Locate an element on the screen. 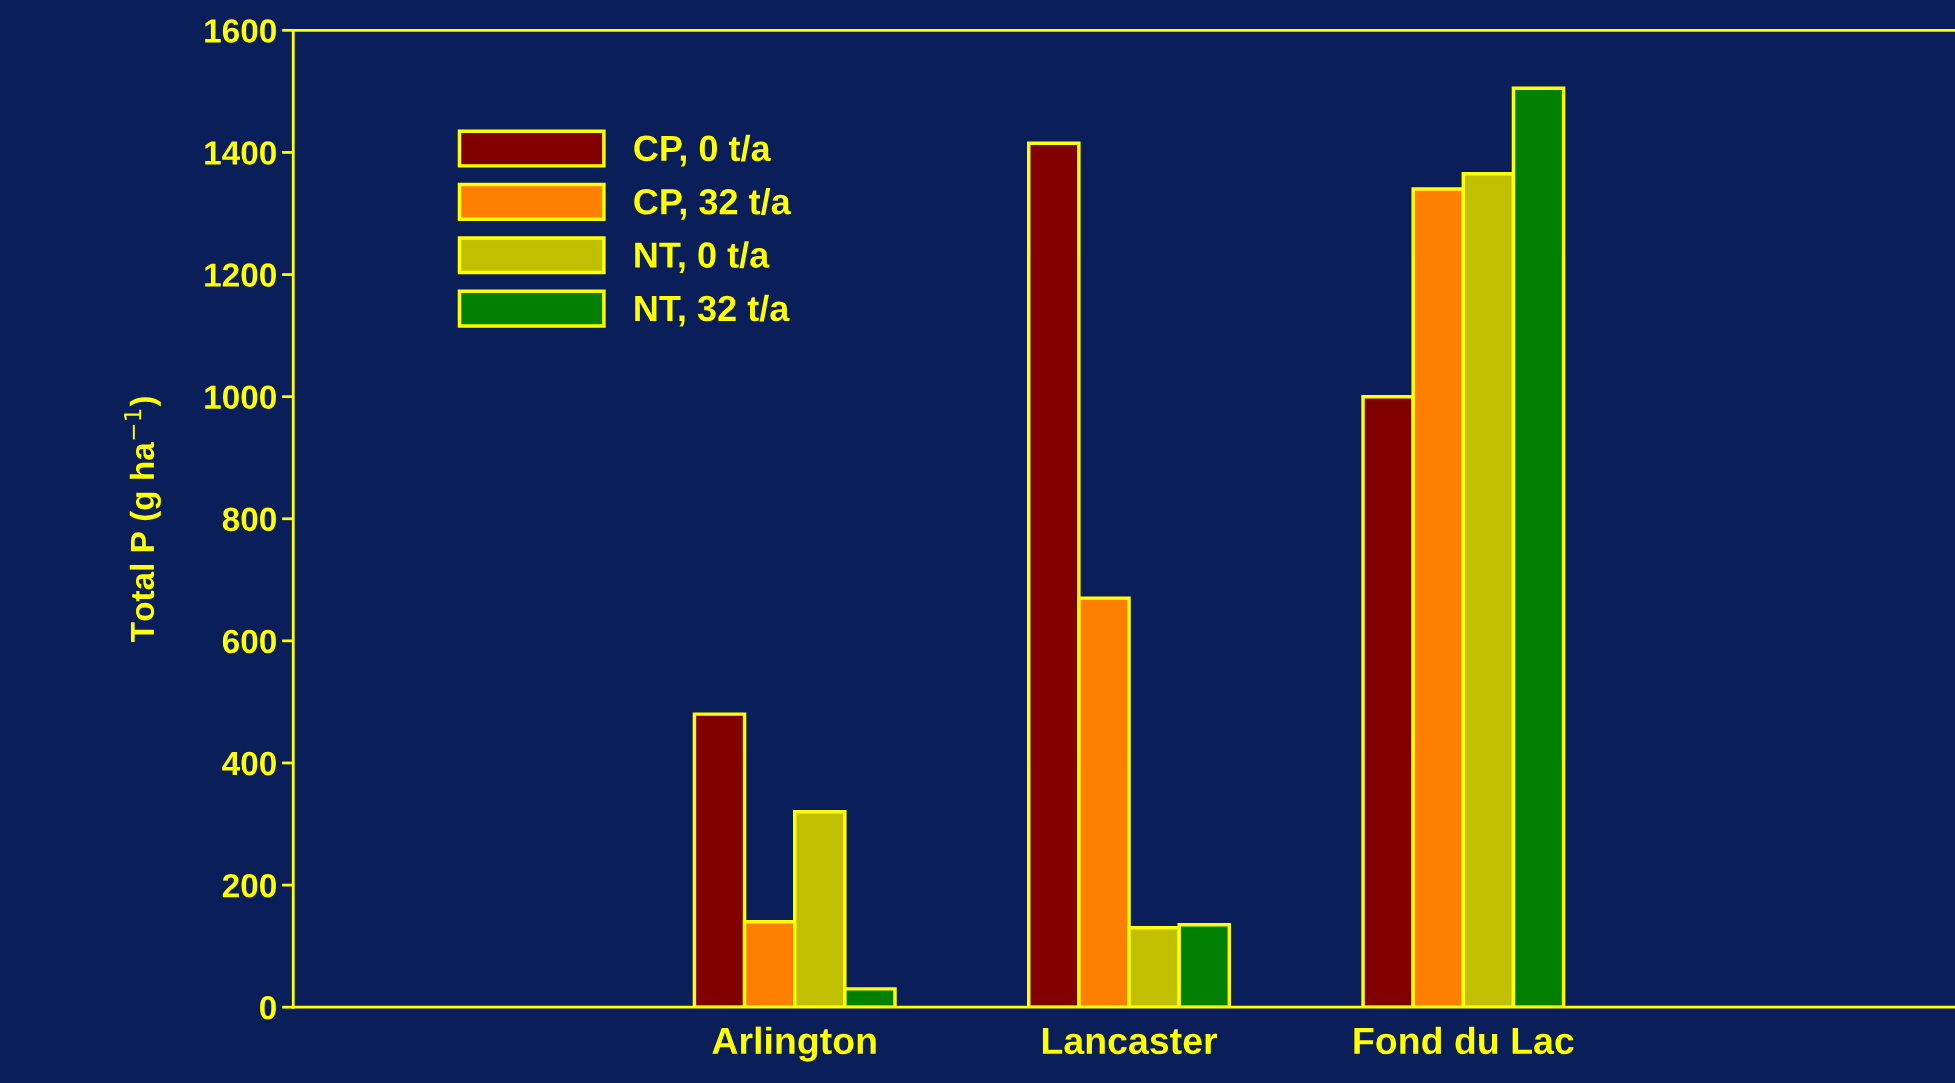 The height and width of the screenshot is (1083, 1955). y-tick-label: 400 is located at coordinates (249, 763).